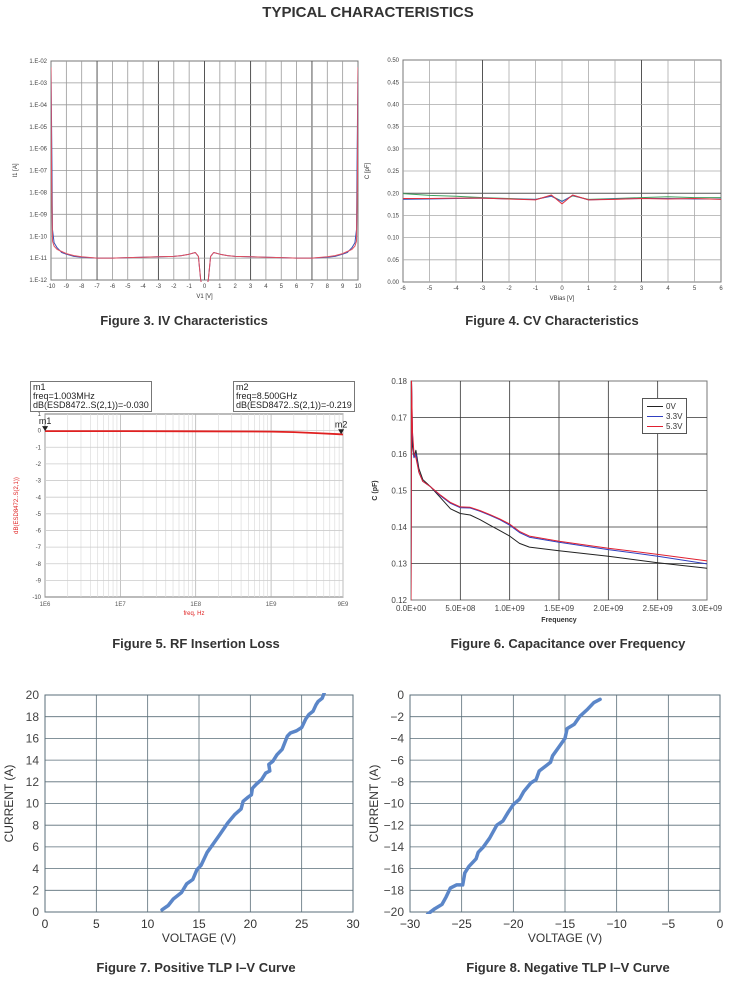 Image resolution: width=736 pixels, height=987 pixels. Describe the element at coordinates (159, 287) in the screenshot. I see `fig3-x-tick-label: -3` at that location.